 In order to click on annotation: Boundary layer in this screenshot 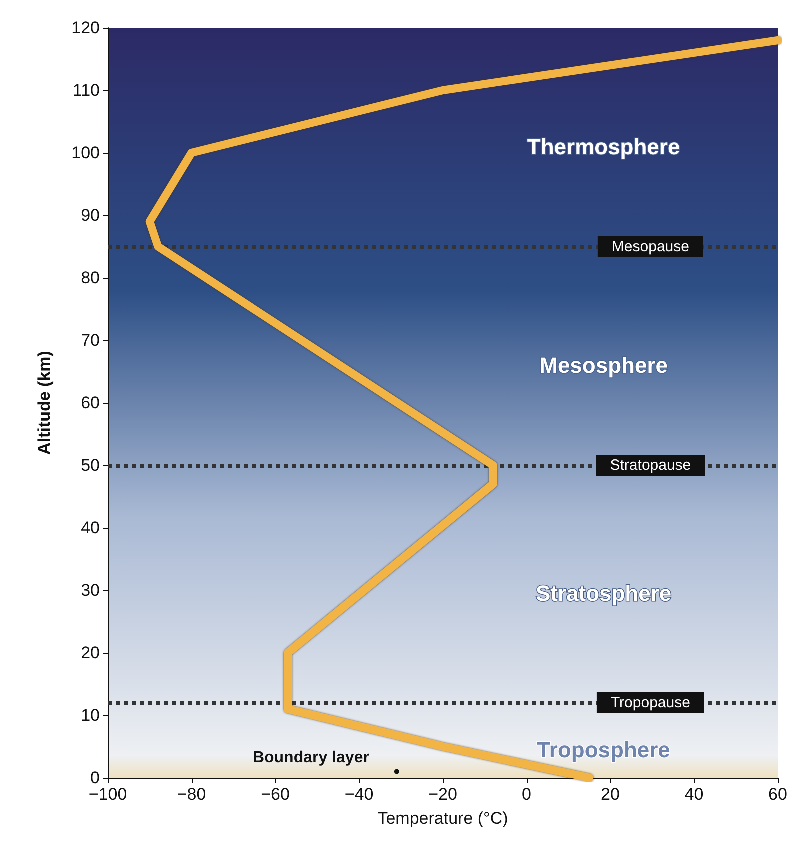, I will do `click(311, 757)`.